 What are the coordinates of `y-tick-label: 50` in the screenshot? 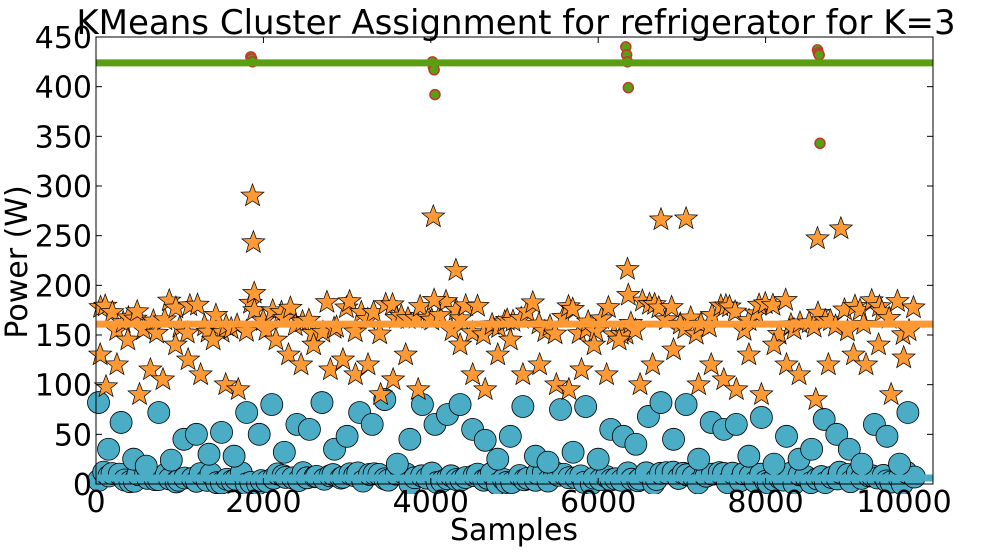 It's located at (73, 435).